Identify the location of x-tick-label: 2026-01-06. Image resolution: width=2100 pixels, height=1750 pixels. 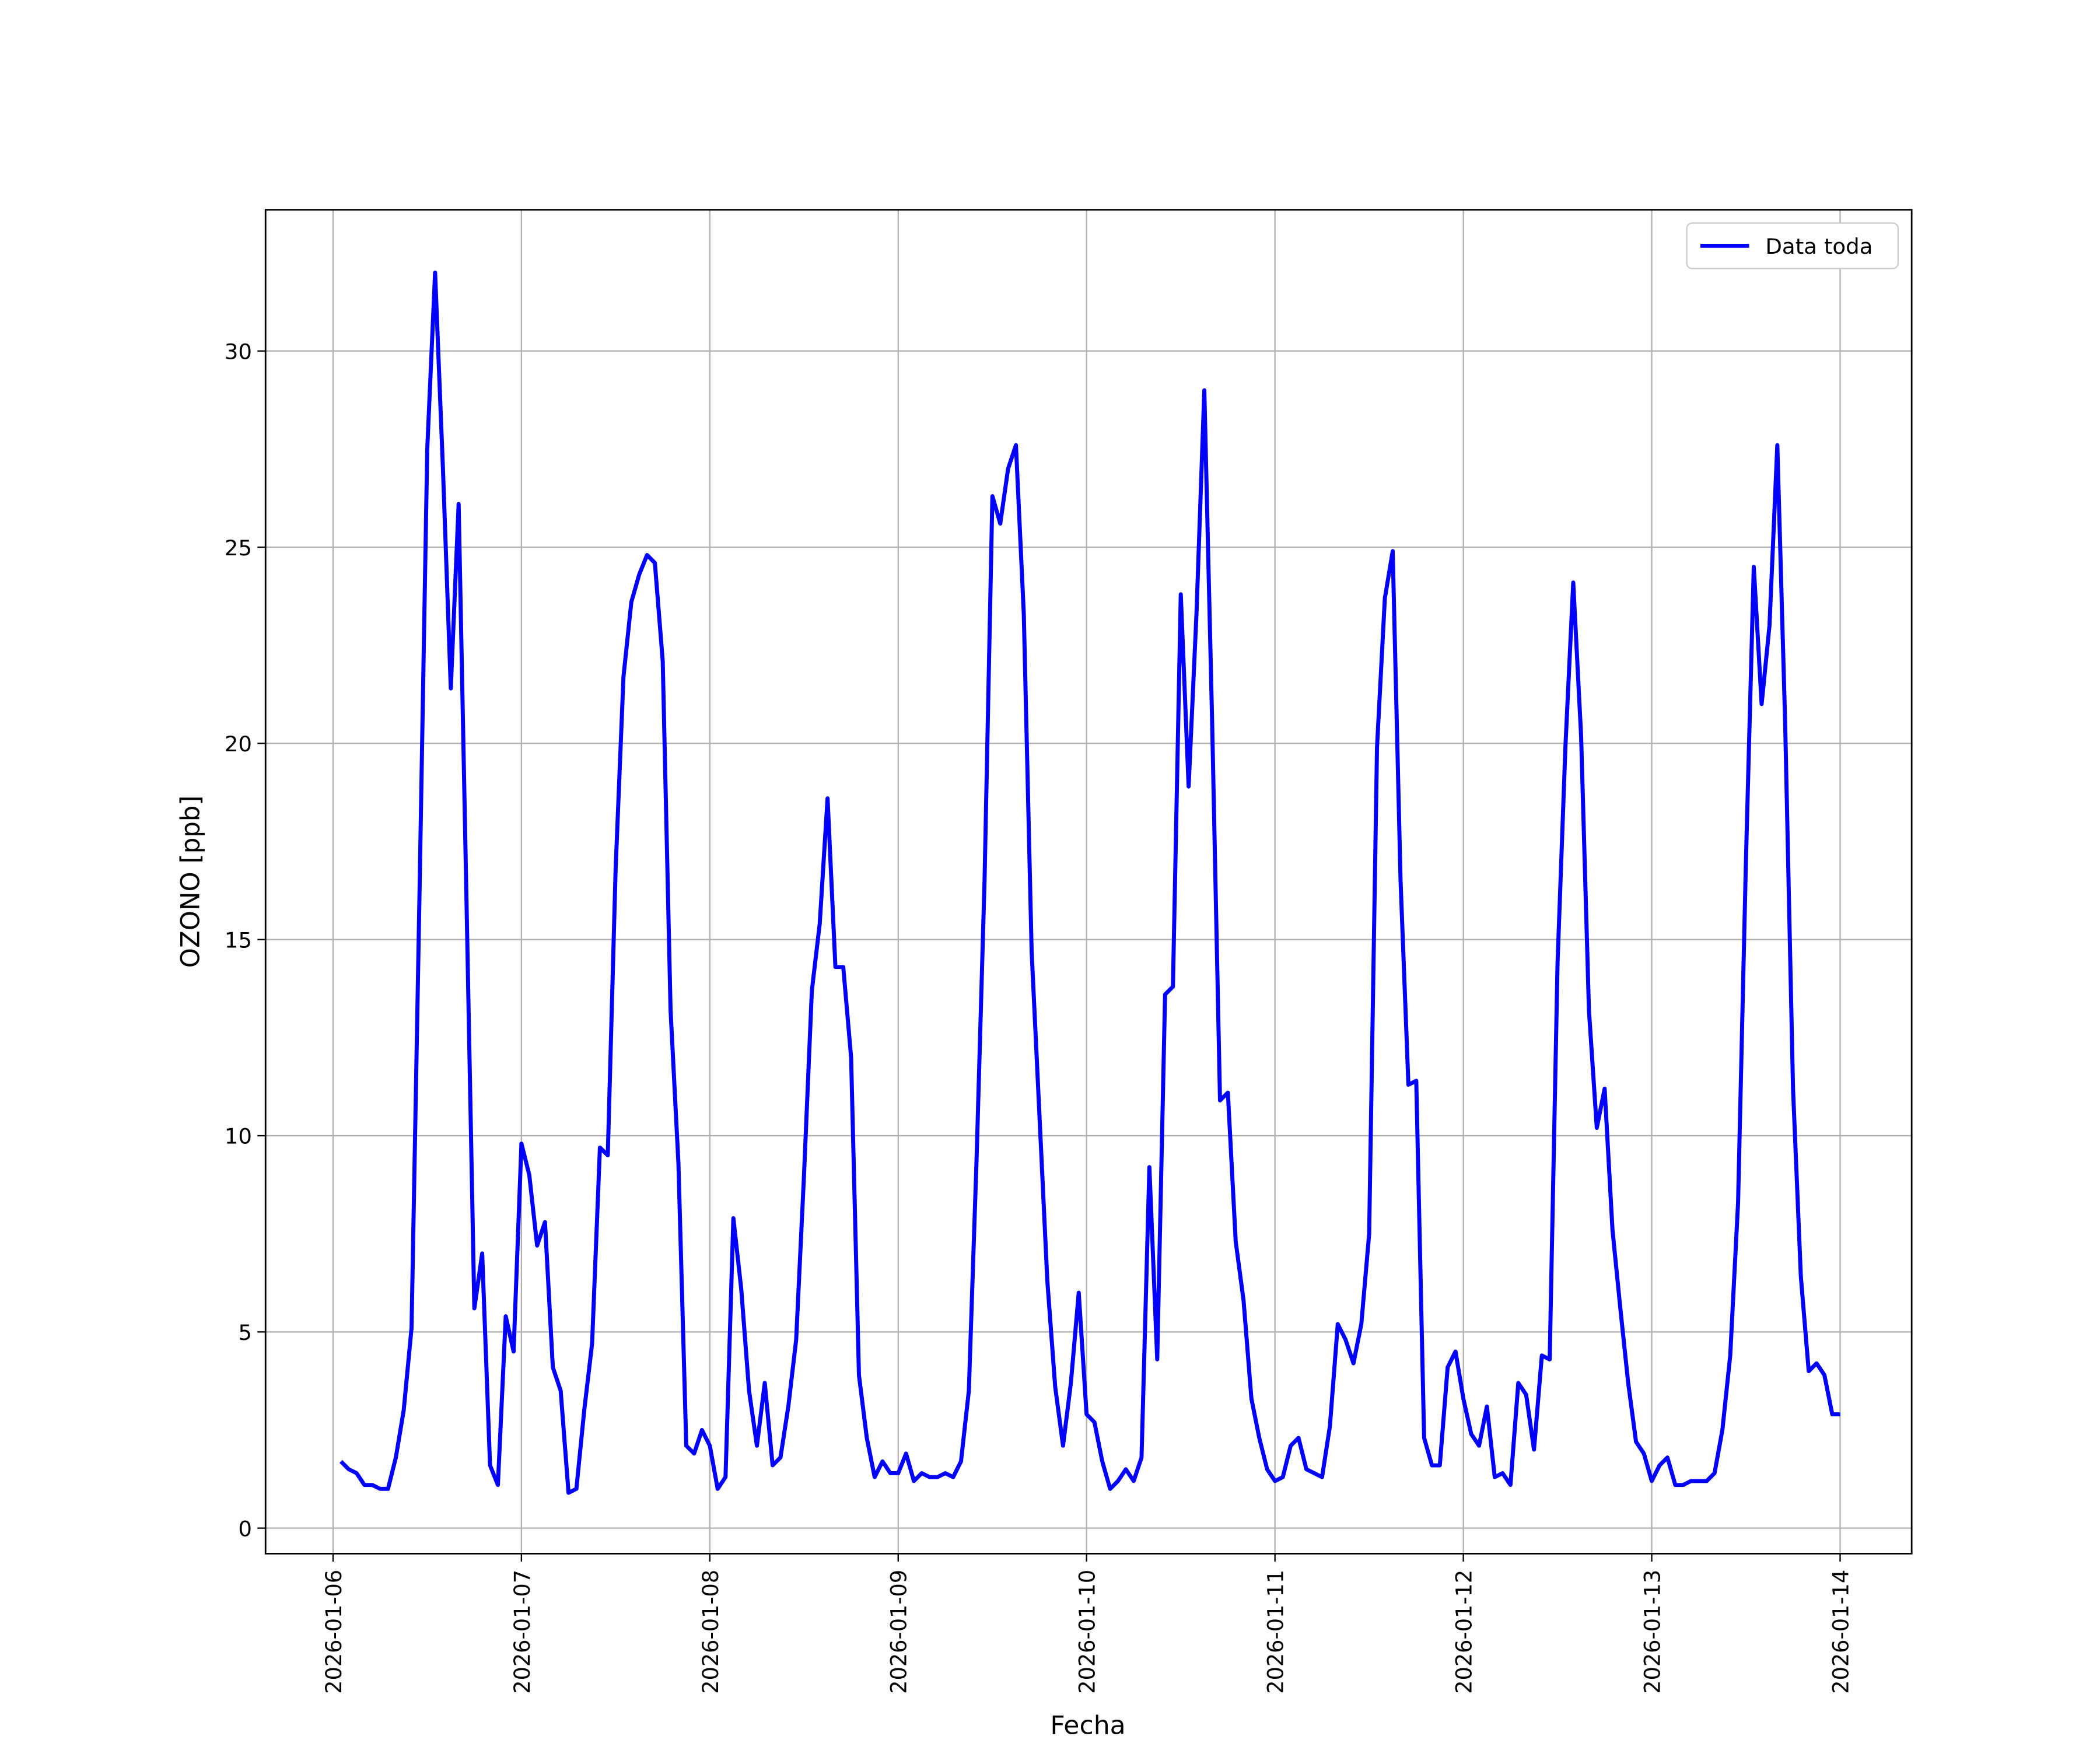
(333, 1632).